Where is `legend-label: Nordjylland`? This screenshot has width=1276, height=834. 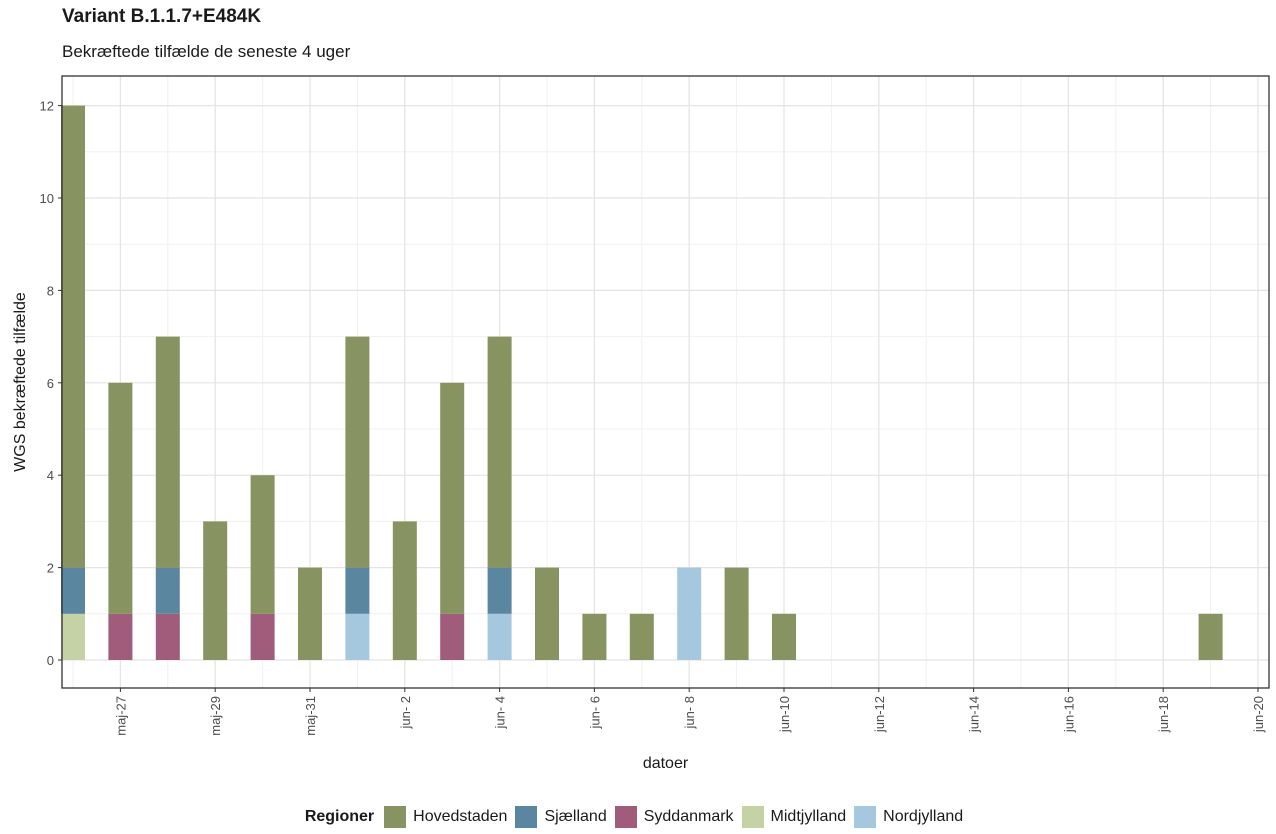 legend-label: Nordjylland is located at coordinates (923, 816).